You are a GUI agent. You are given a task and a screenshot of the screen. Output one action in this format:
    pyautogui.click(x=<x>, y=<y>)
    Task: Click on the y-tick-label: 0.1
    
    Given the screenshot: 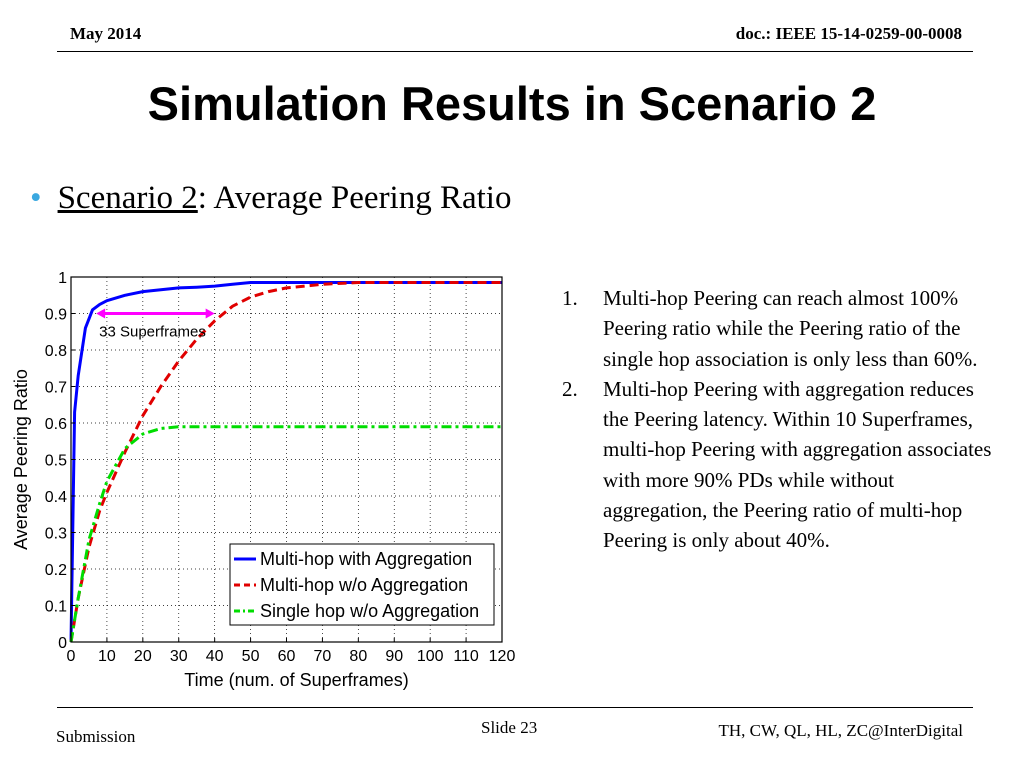 What is the action you would take?
    pyautogui.click(x=56, y=607)
    